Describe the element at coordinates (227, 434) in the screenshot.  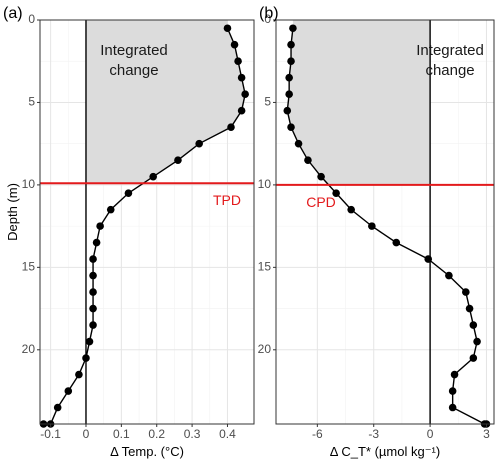
I see `x-tick-label: 0.4` at that location.